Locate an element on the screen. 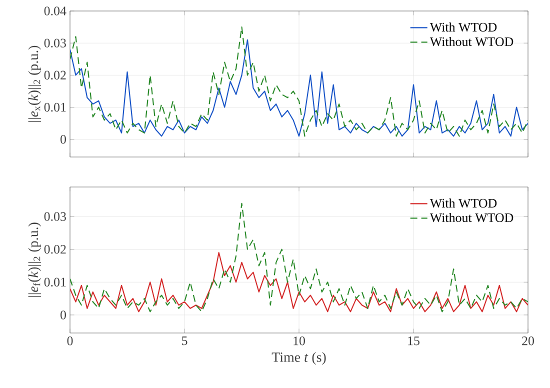 This screenshot has width=550, height=388. x-tick-label: 10 is located at coordinates (299, 341).